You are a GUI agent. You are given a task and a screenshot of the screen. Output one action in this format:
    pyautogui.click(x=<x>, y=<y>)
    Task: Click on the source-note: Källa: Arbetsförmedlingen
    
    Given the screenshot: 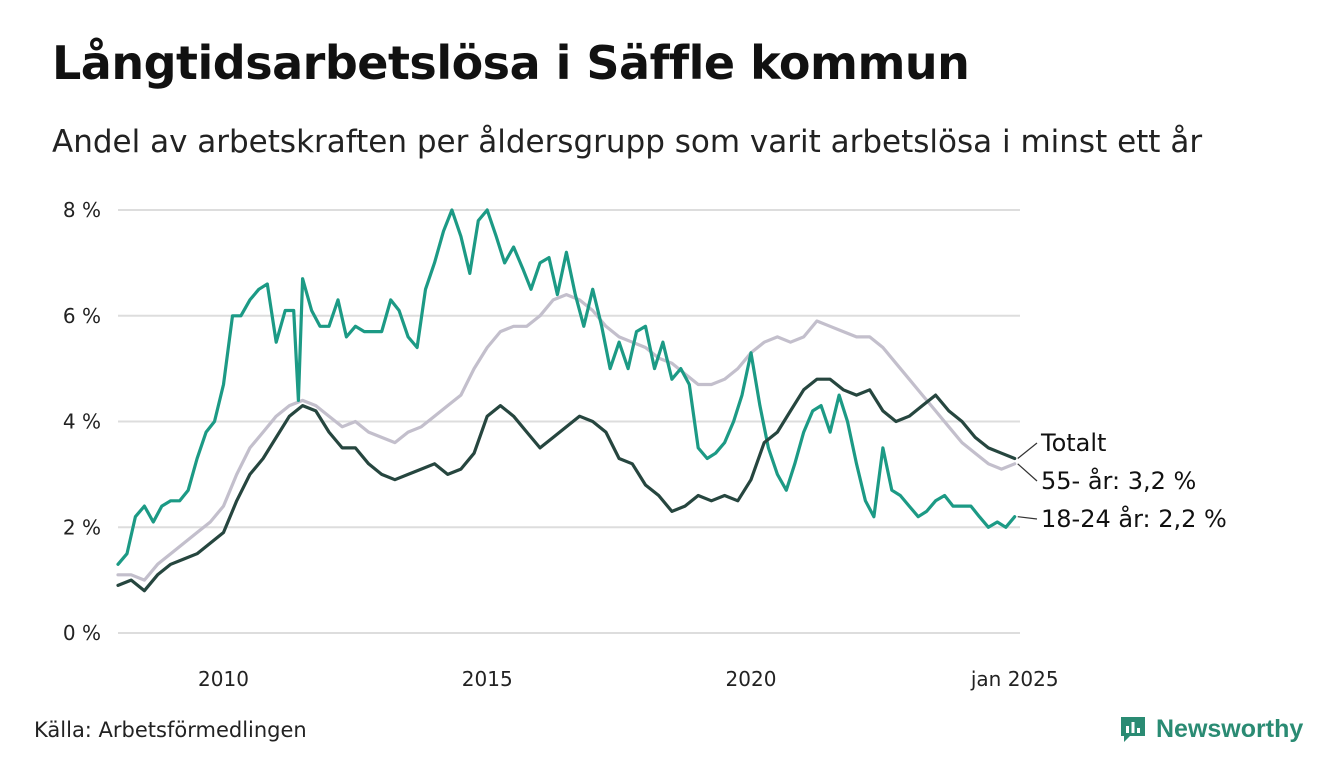 What is the action you would take?
    pyautogui.click(x=170, y=730)
    